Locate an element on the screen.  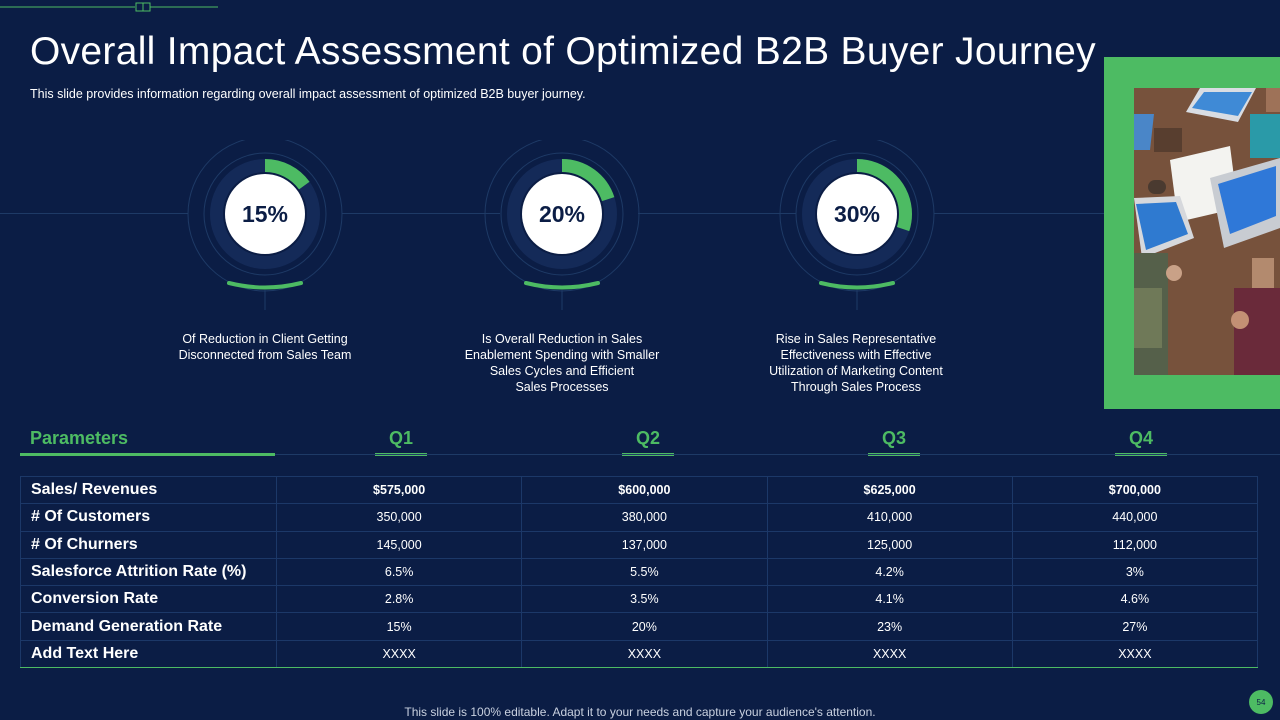
row-label: Conversion Rate is located at coordinates (148, 599).